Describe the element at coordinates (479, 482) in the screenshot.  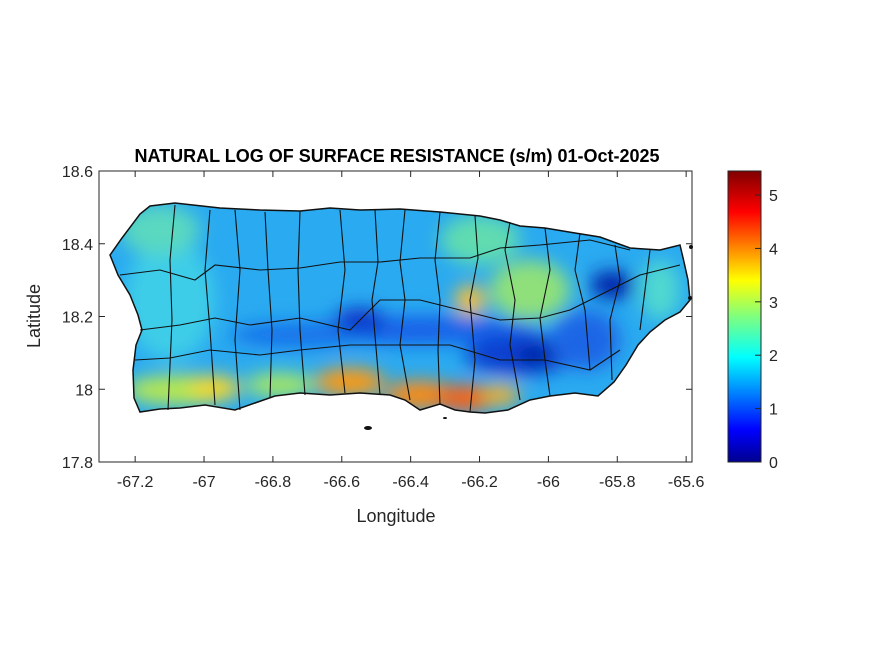
I see `x-tick-label: -66.2` at that location.